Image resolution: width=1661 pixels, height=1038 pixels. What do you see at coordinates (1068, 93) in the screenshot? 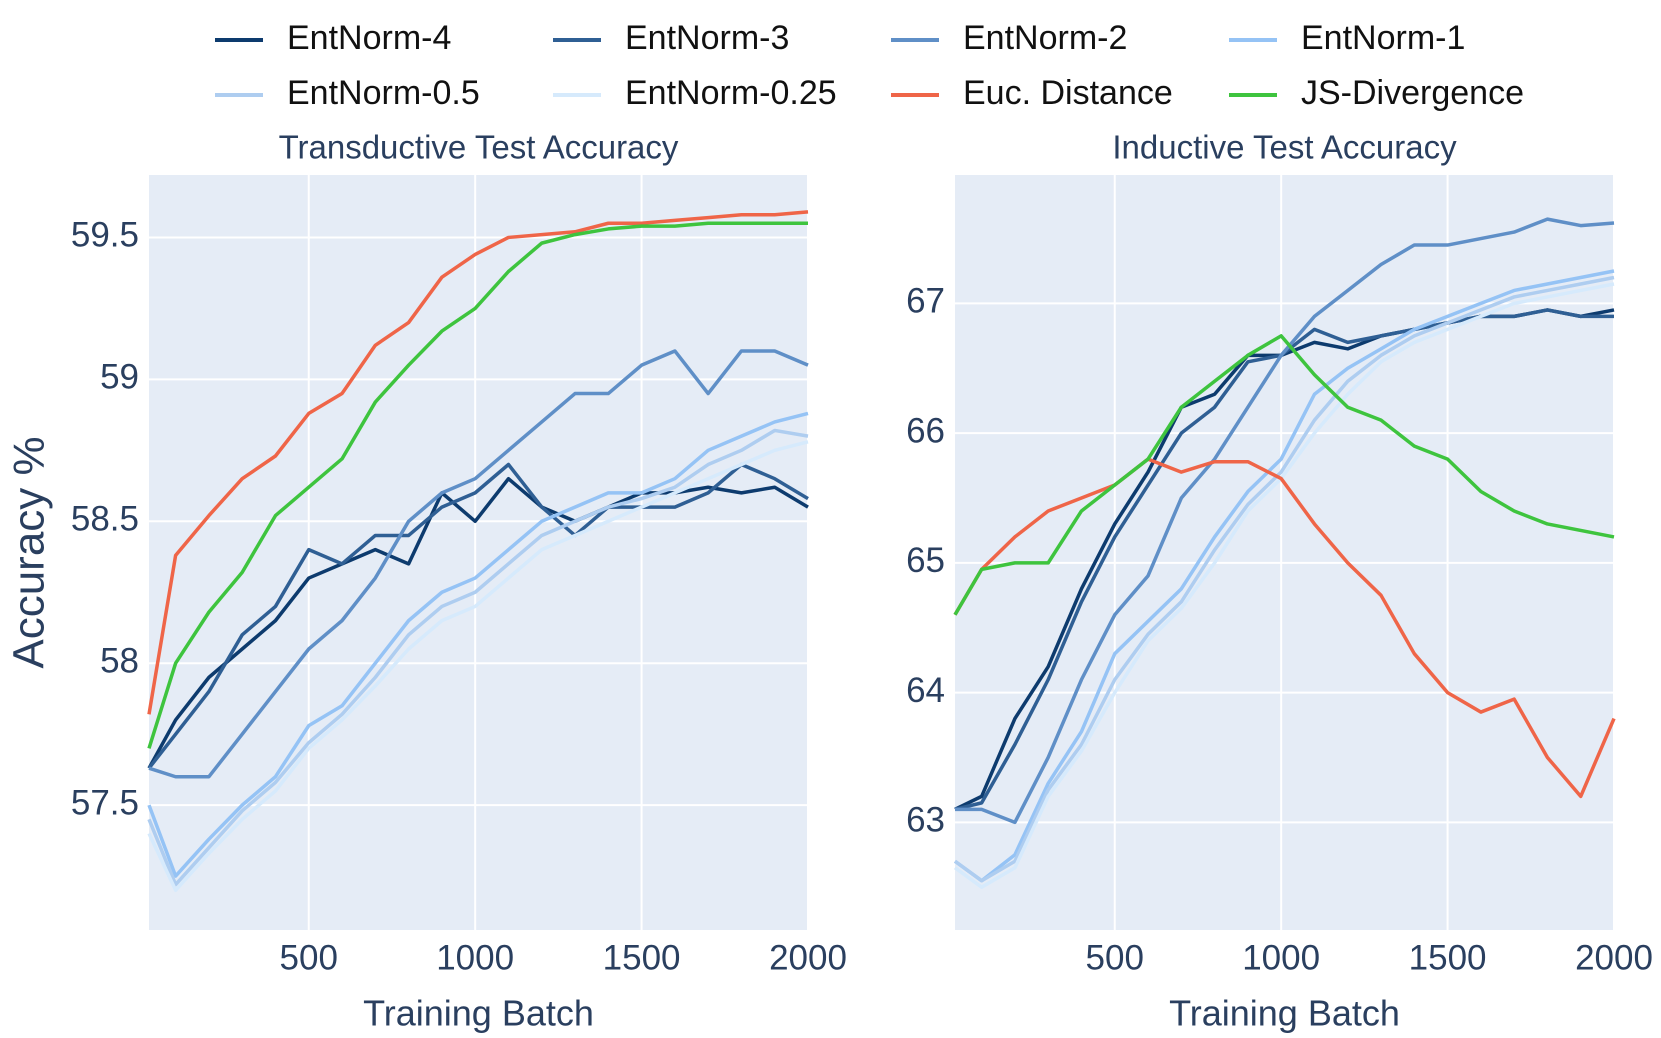
I see `legend-label: Euc. Distance` at bounding box center [1068, 93].